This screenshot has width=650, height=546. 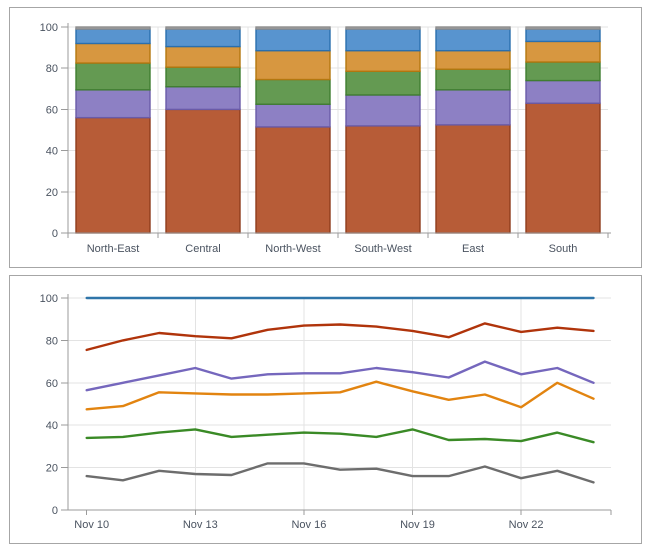 I want to click on x-tick-label: Nov 19, so click(x=417, y=525).